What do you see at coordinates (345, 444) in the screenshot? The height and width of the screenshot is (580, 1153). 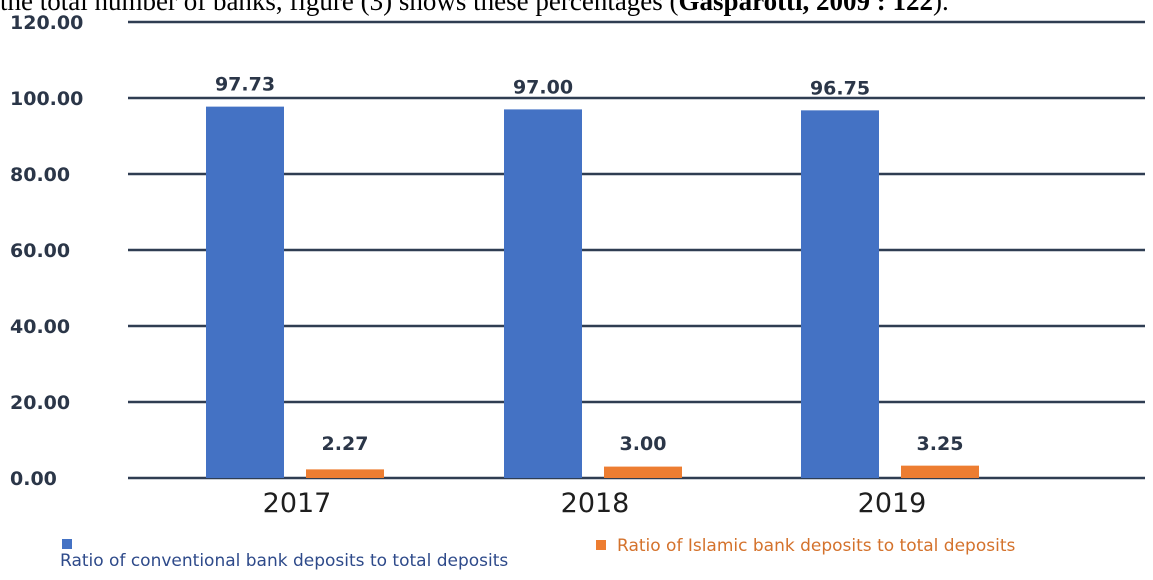 I see `data-label: 2.27` at bounding box center [345, 444].